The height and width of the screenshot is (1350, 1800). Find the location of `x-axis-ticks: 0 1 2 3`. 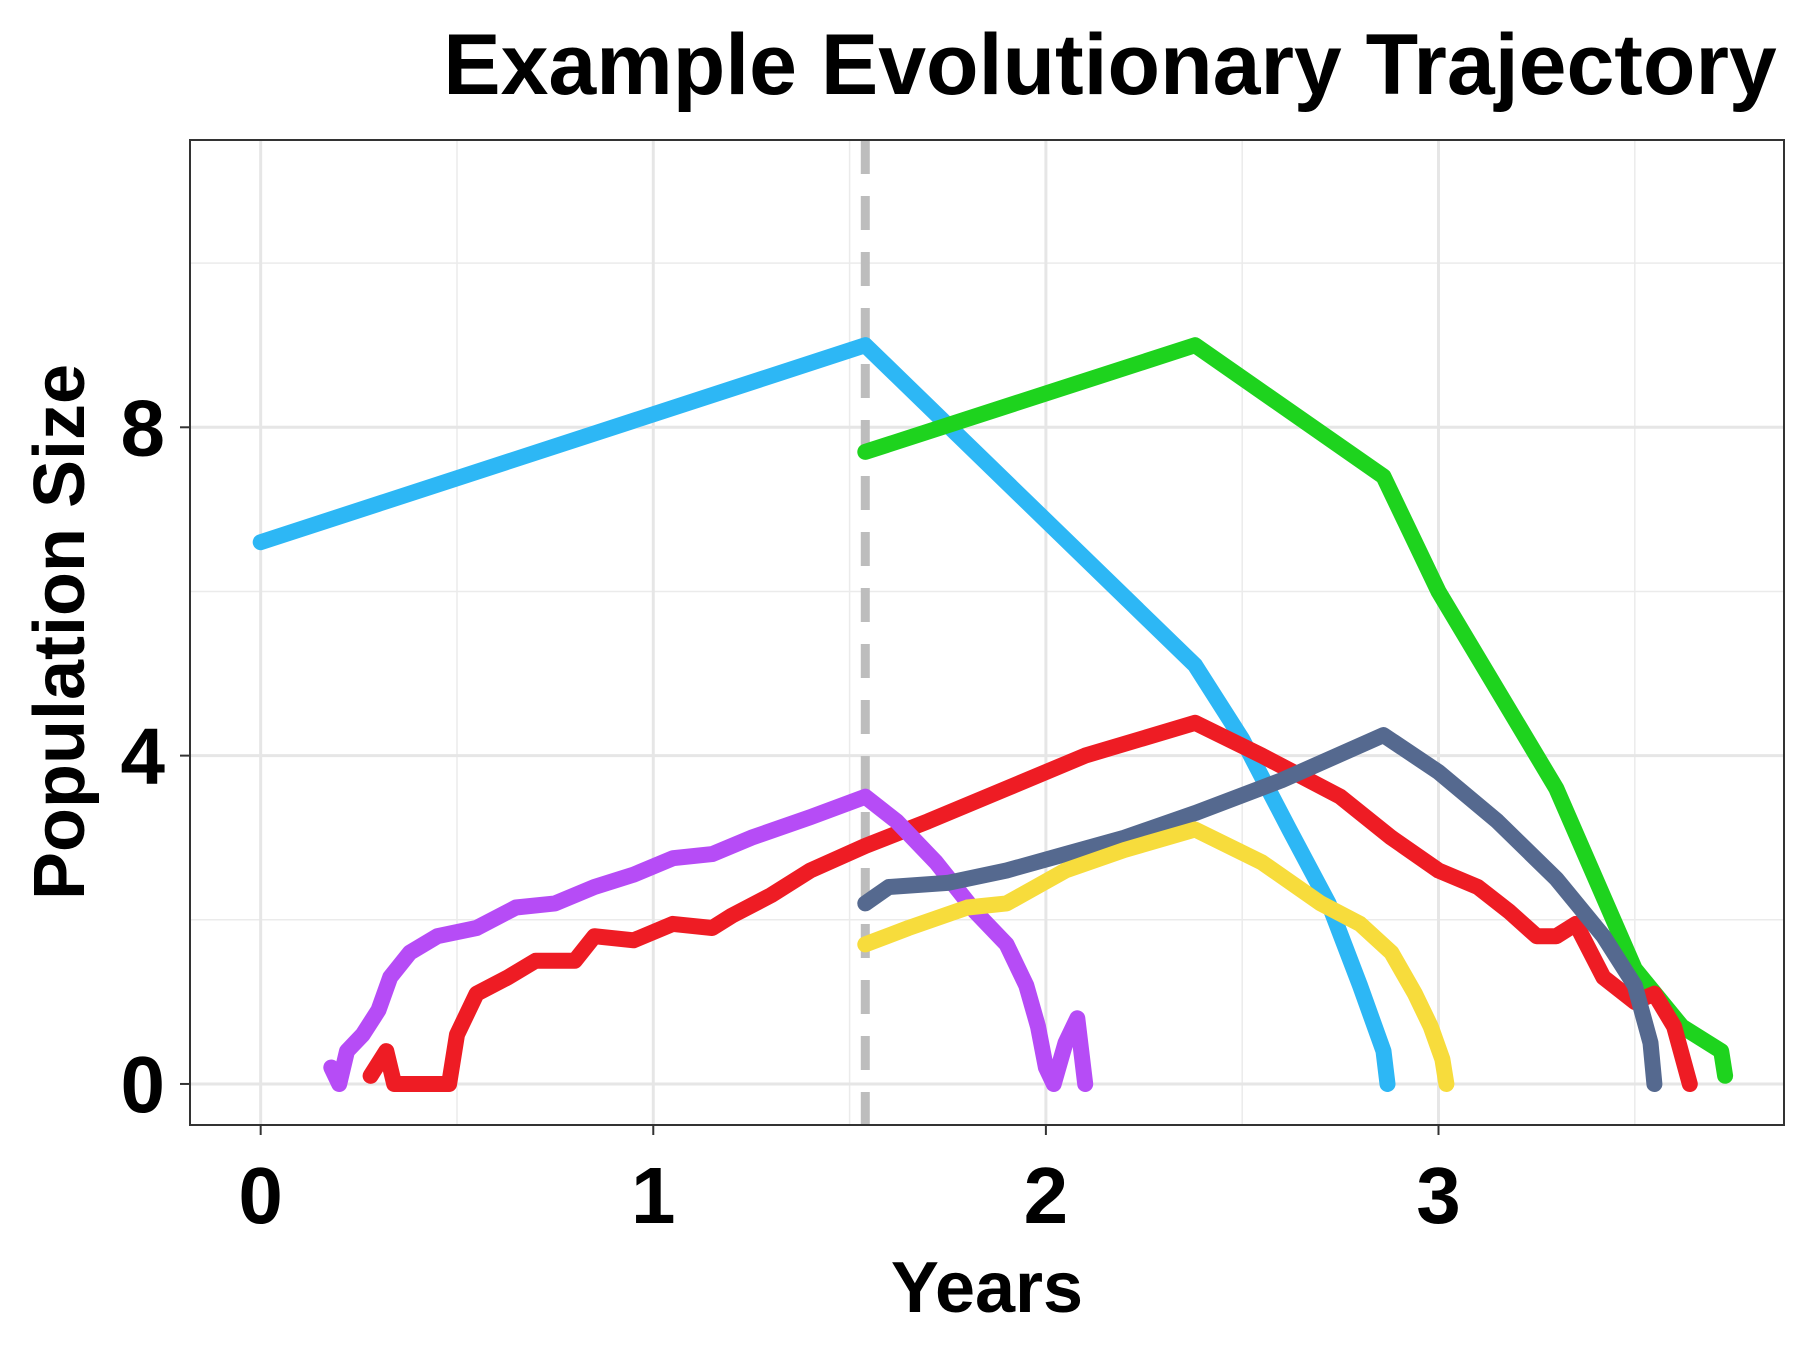

x-axis-ticks: 0 1 2 3 is located at coordinates (849, 1182).